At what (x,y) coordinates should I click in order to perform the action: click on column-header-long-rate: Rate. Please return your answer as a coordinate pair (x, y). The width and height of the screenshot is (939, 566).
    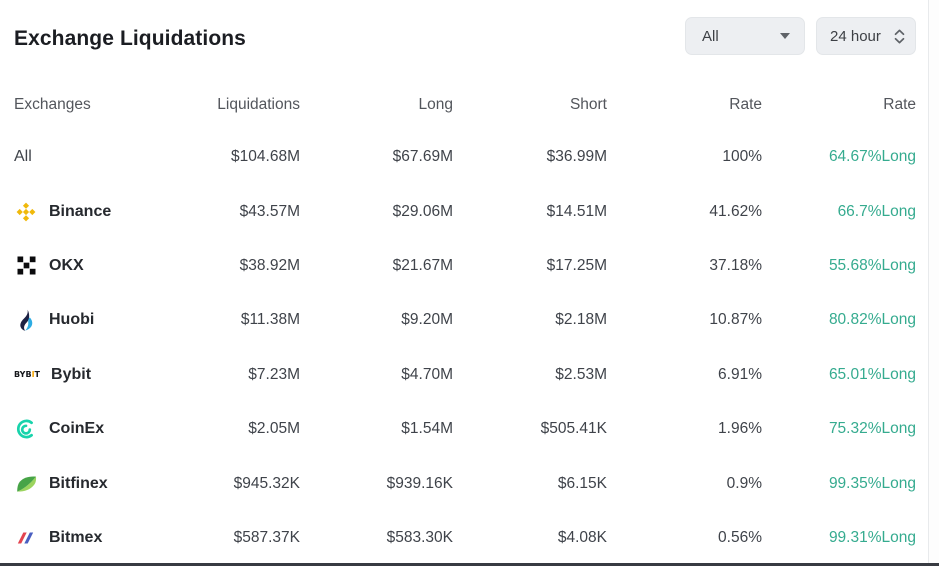
    Looking at the image, I should click on (899, 104).